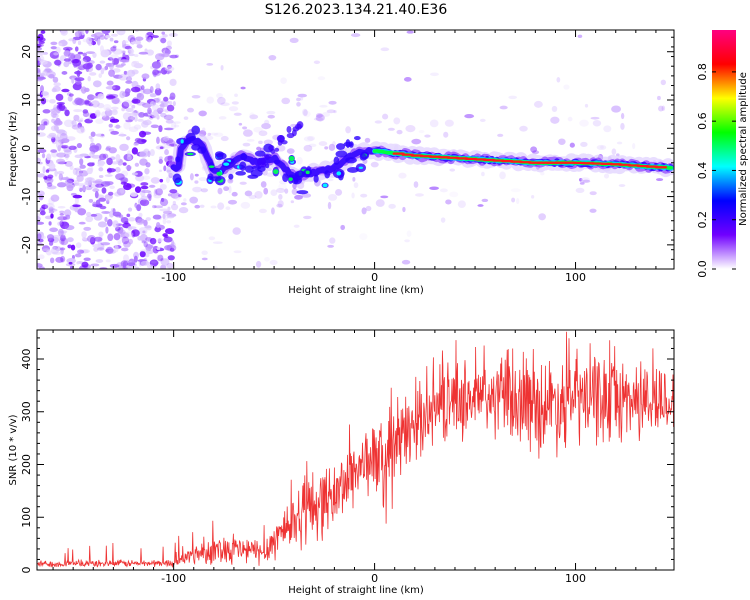 This screenshot has width=750, height=600. I want to click on colorbar-tick-label: 0.6, so click(702, 121).